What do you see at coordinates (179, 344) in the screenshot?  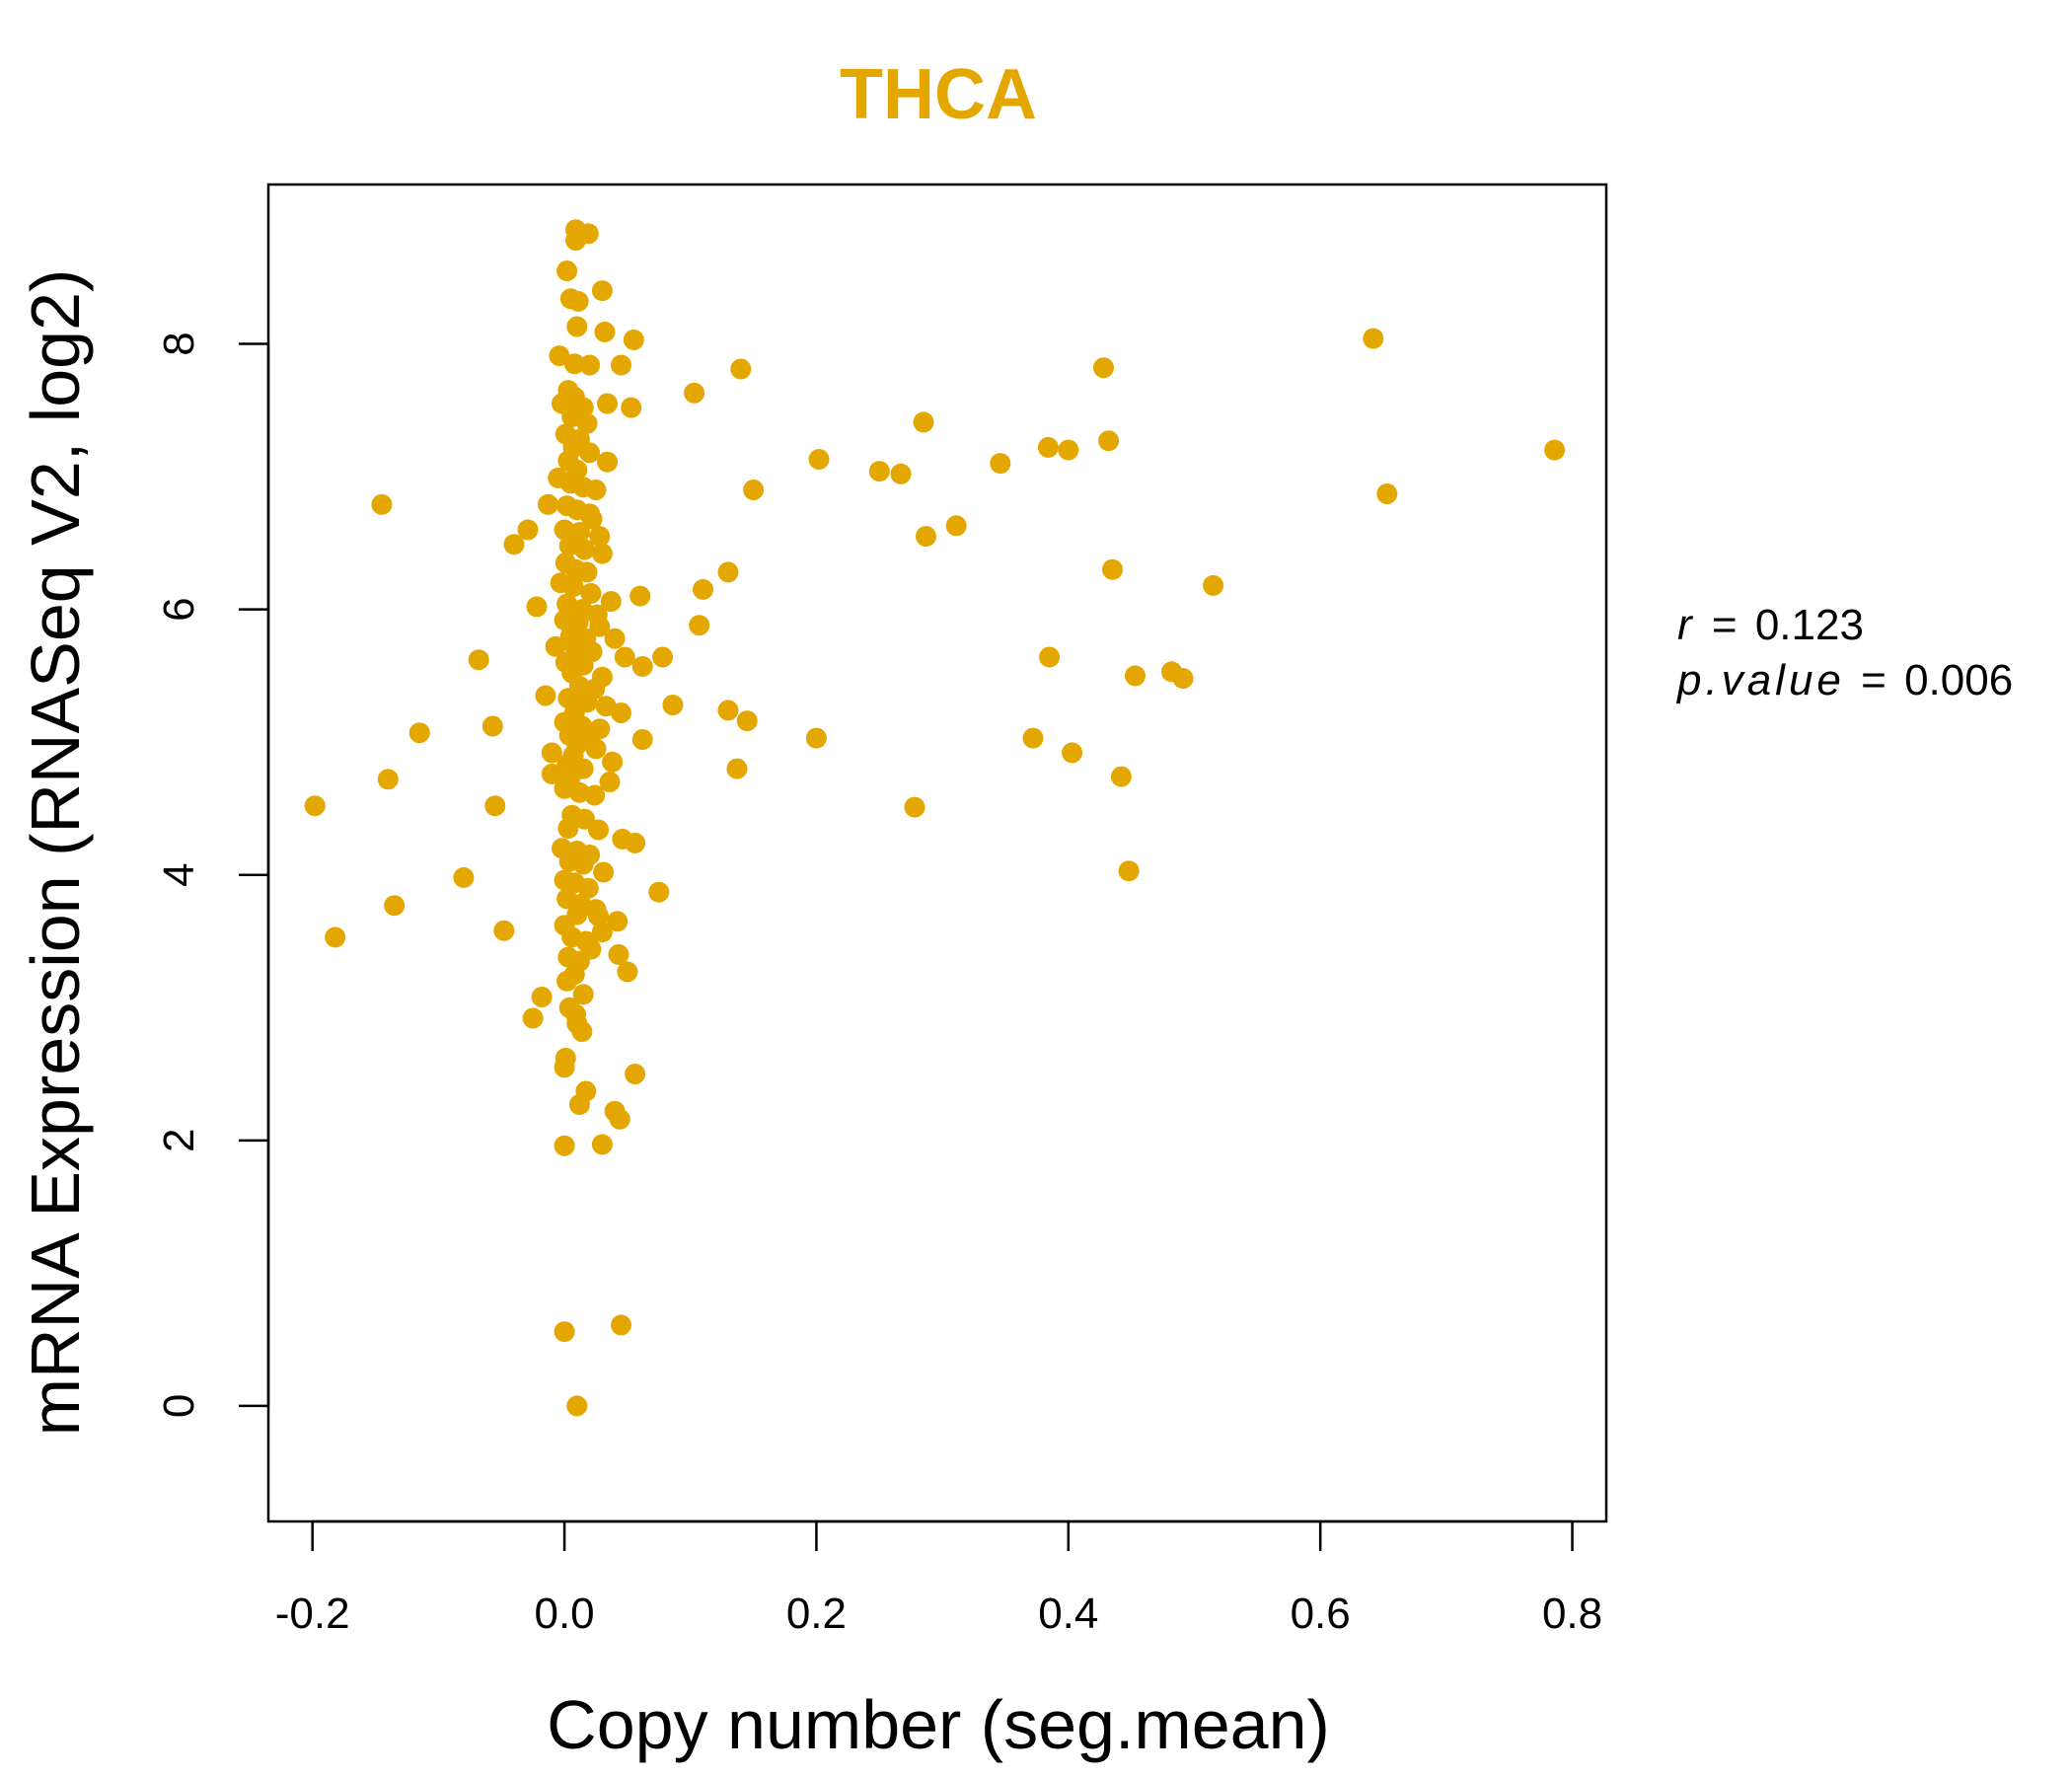 I see `y-tick-label: 8` at bounding box center [179, 344].